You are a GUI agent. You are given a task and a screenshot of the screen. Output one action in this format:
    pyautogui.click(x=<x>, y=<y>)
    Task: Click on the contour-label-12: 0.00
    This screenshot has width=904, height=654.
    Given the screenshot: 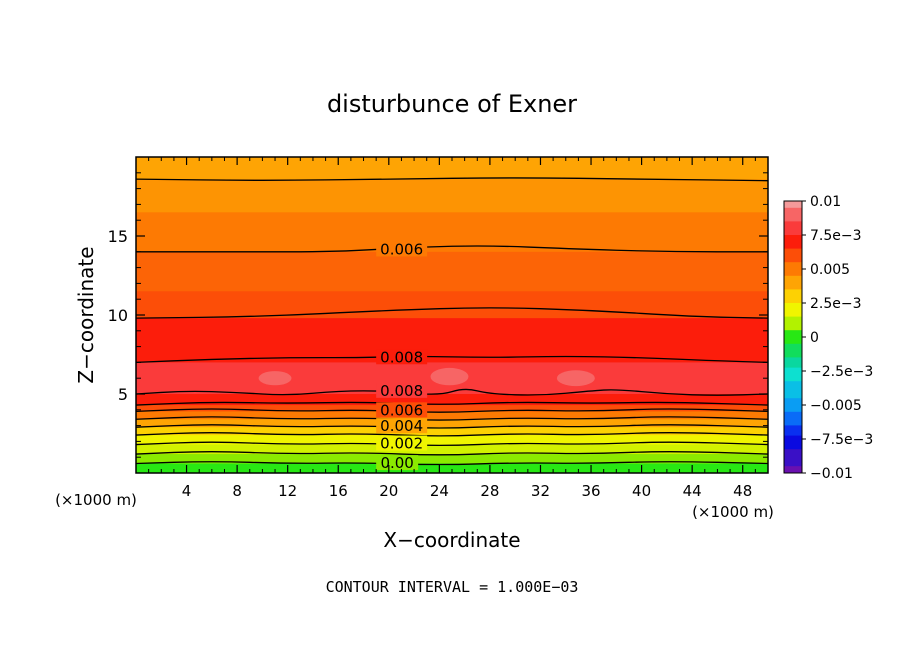 What is the action you would take?
    pyautogui.click(x=396, y=463)
    